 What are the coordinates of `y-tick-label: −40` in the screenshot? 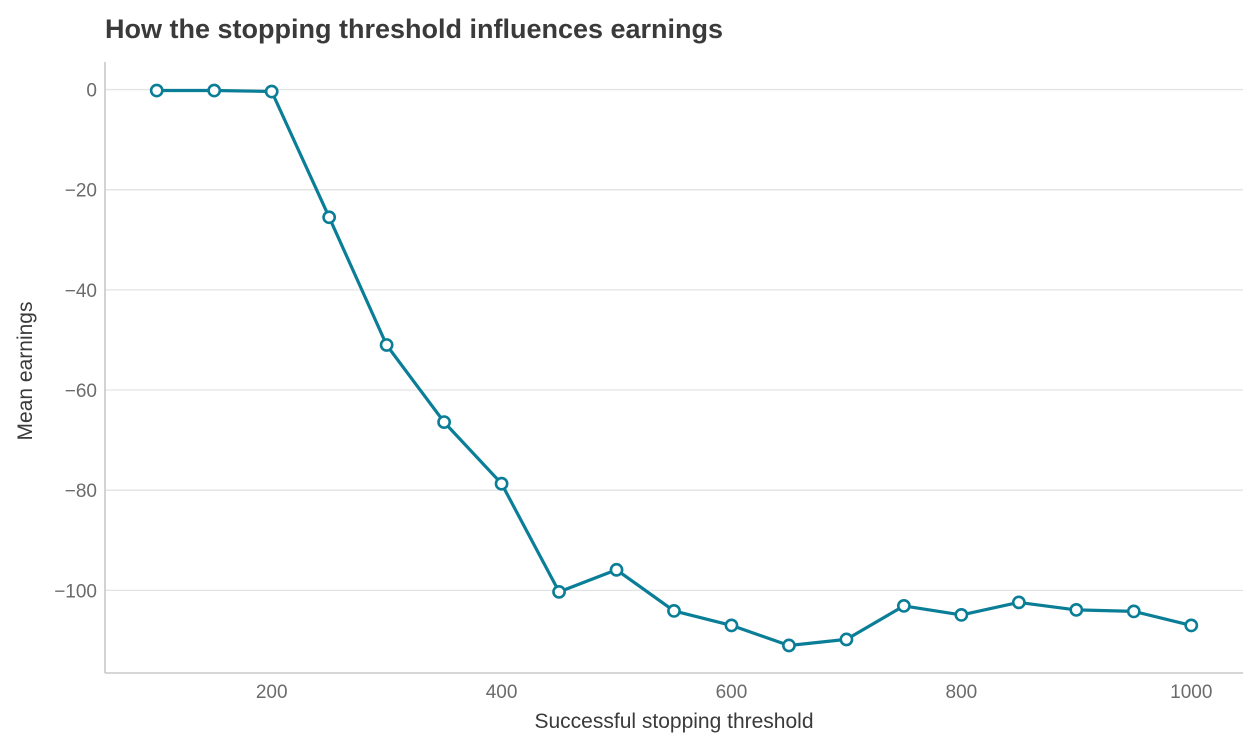 It's located at (81, 291).